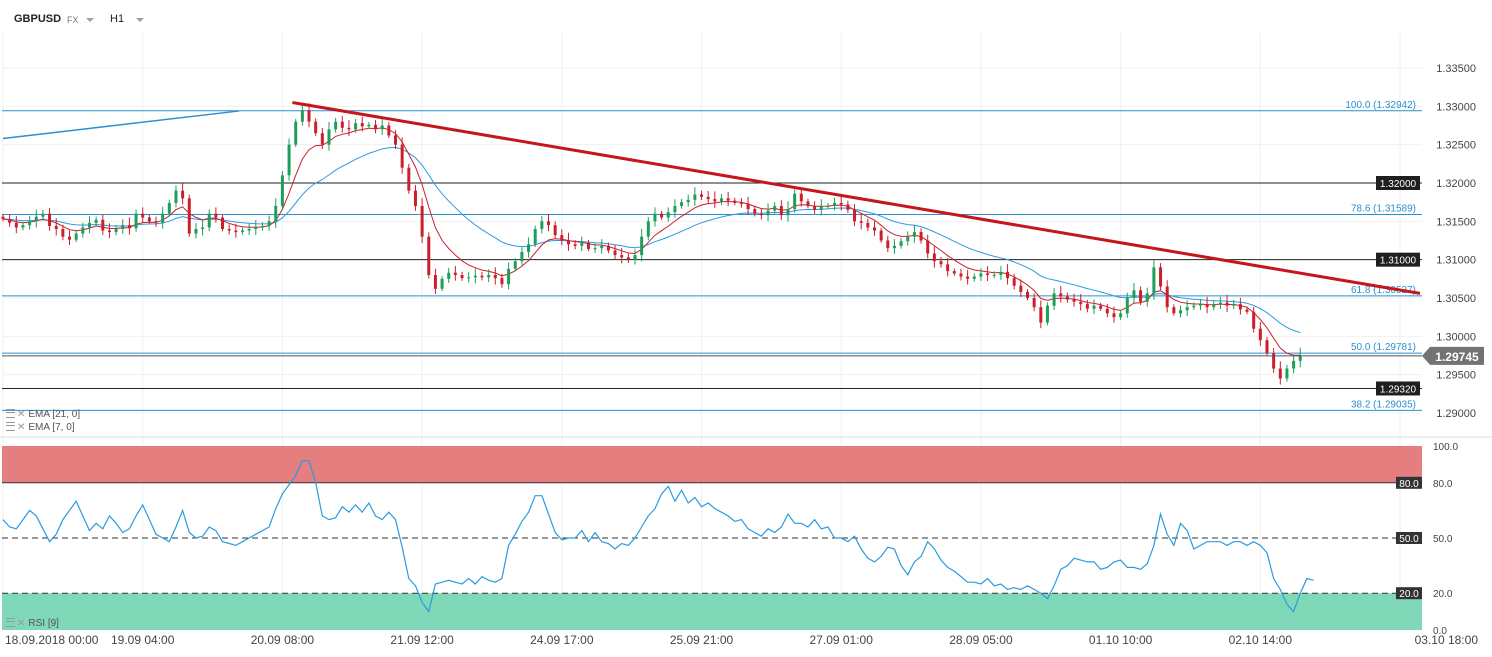 The height and width of the screenshot is (657, 1492). Describe the element at coordinates (1398, 184) in the screenshot. I see `price-level-label: 1.32000` at that location.